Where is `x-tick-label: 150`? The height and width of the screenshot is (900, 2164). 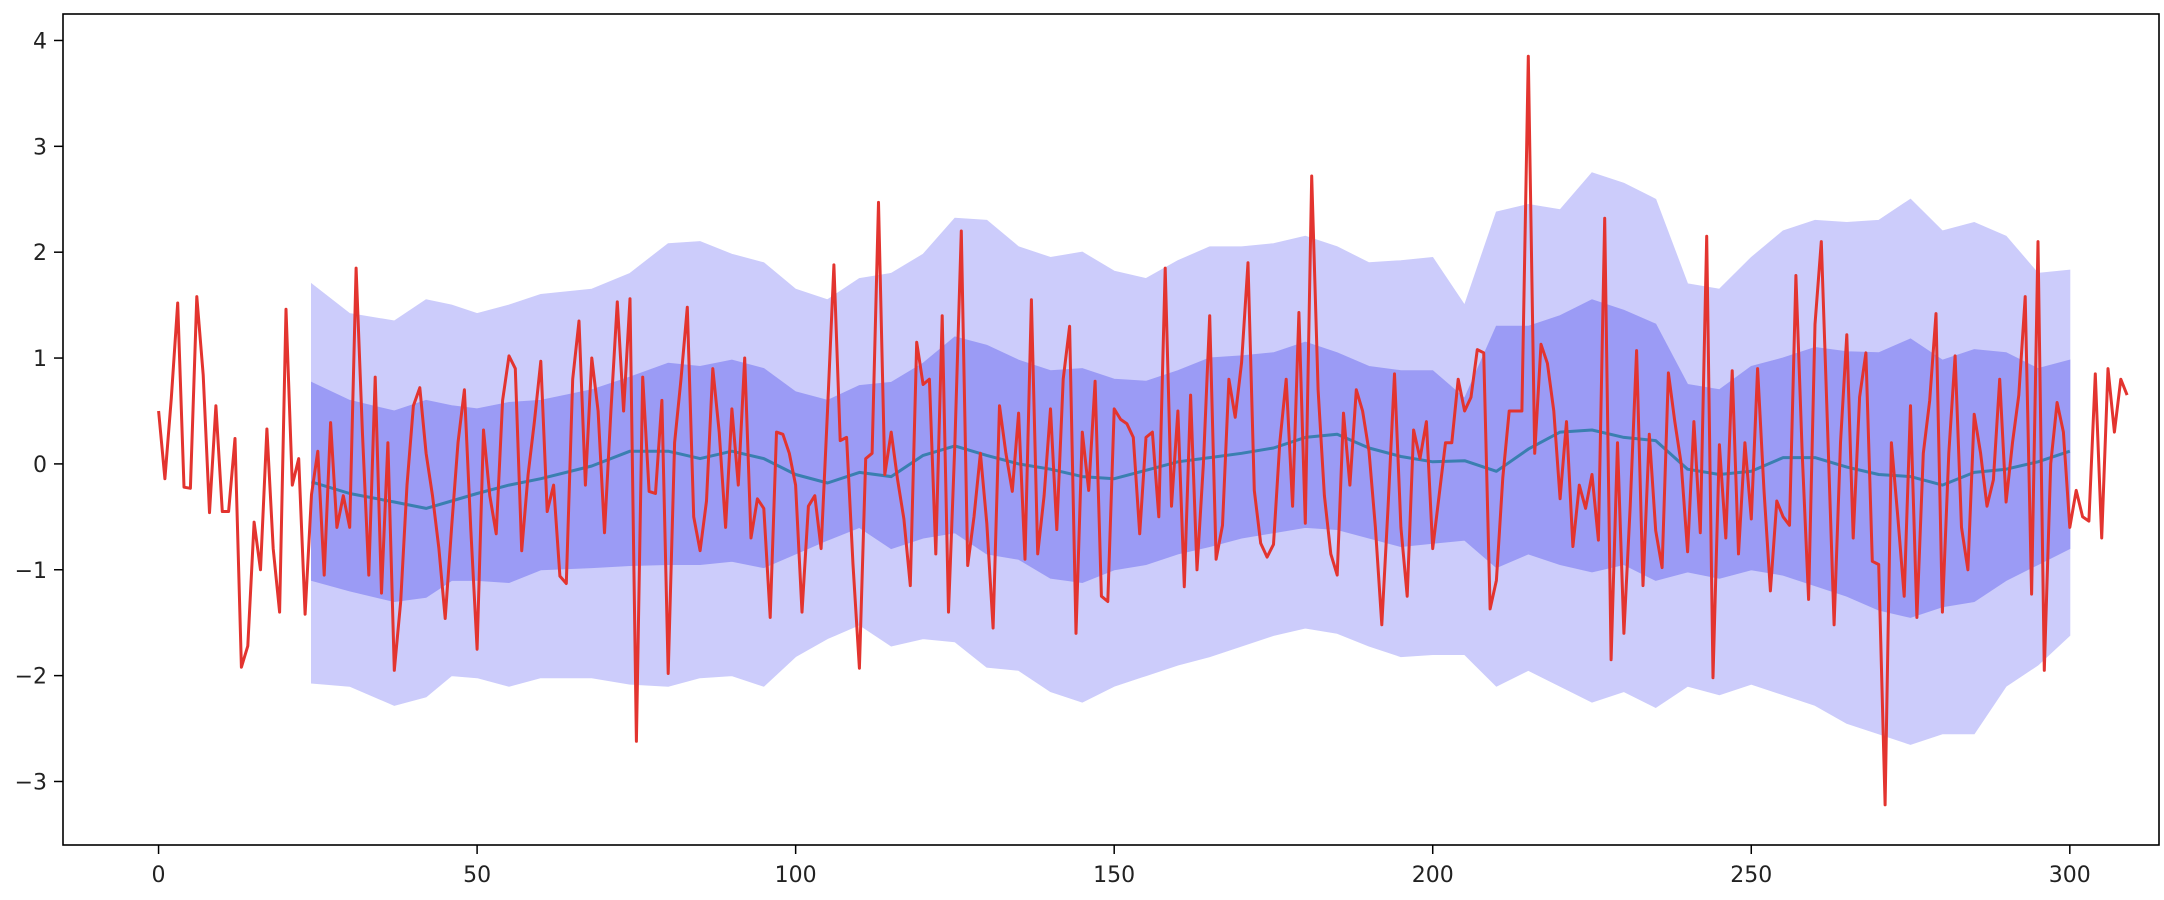 x-tick-label: 150 is located at coordinates (1114, 875).